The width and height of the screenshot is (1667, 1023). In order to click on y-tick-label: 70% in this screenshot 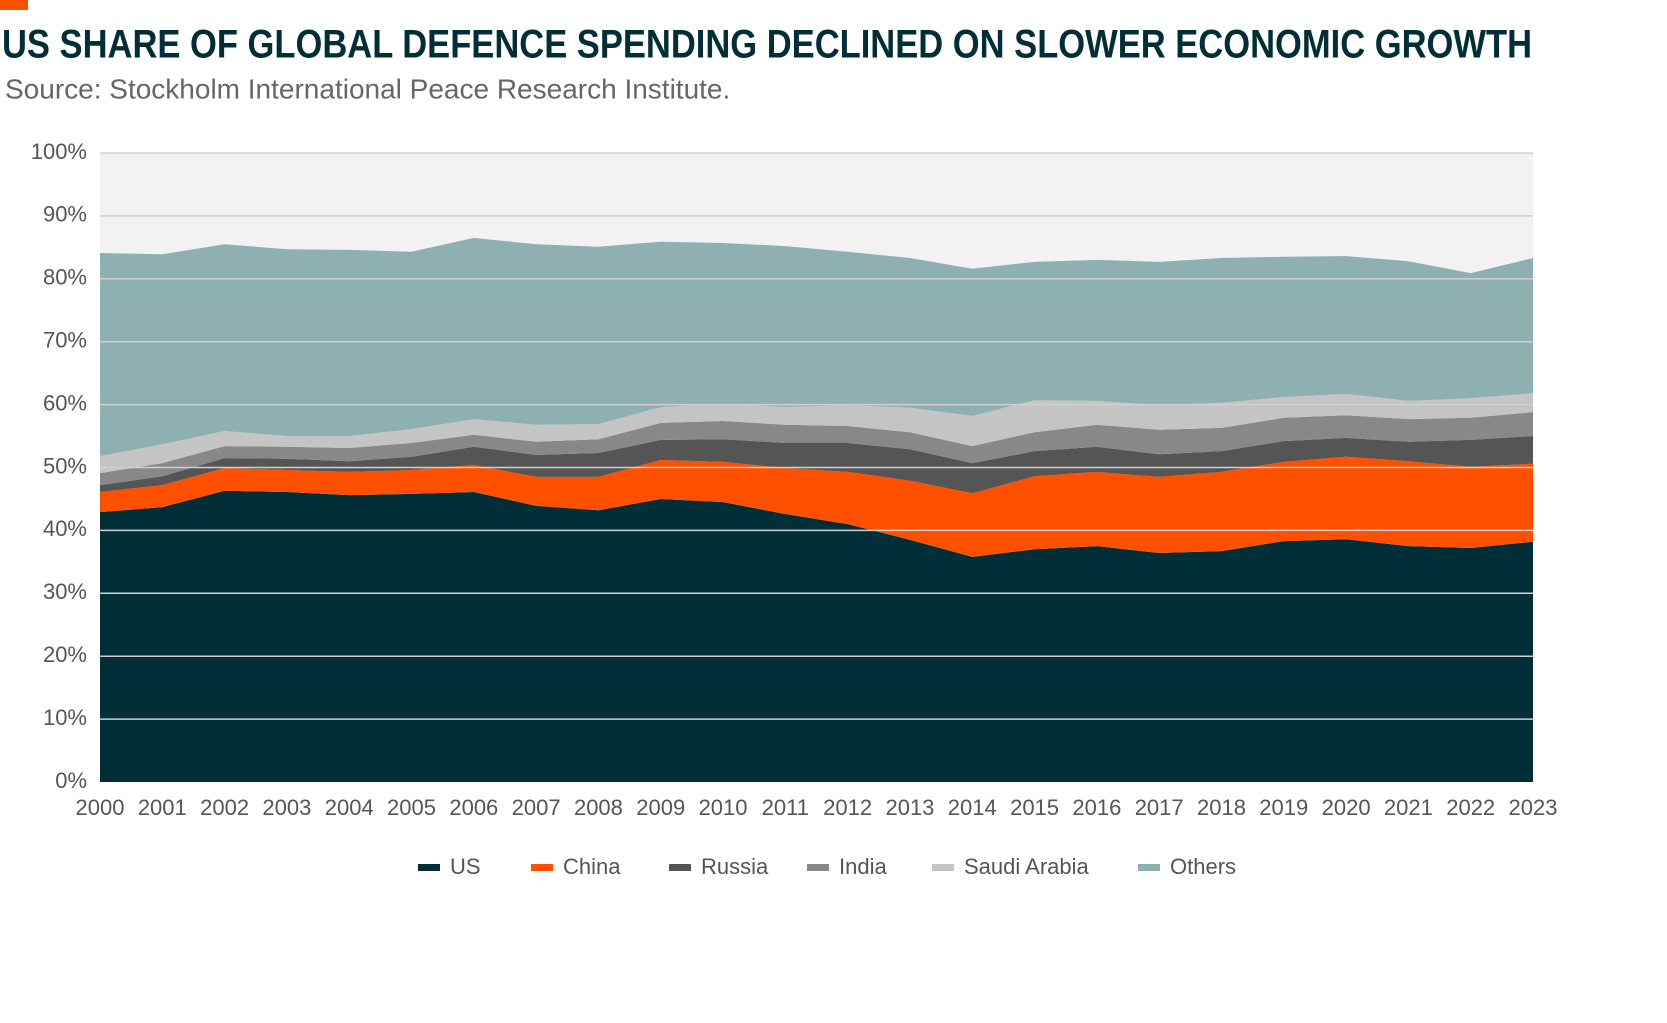, I will do `click(65, 340)`.